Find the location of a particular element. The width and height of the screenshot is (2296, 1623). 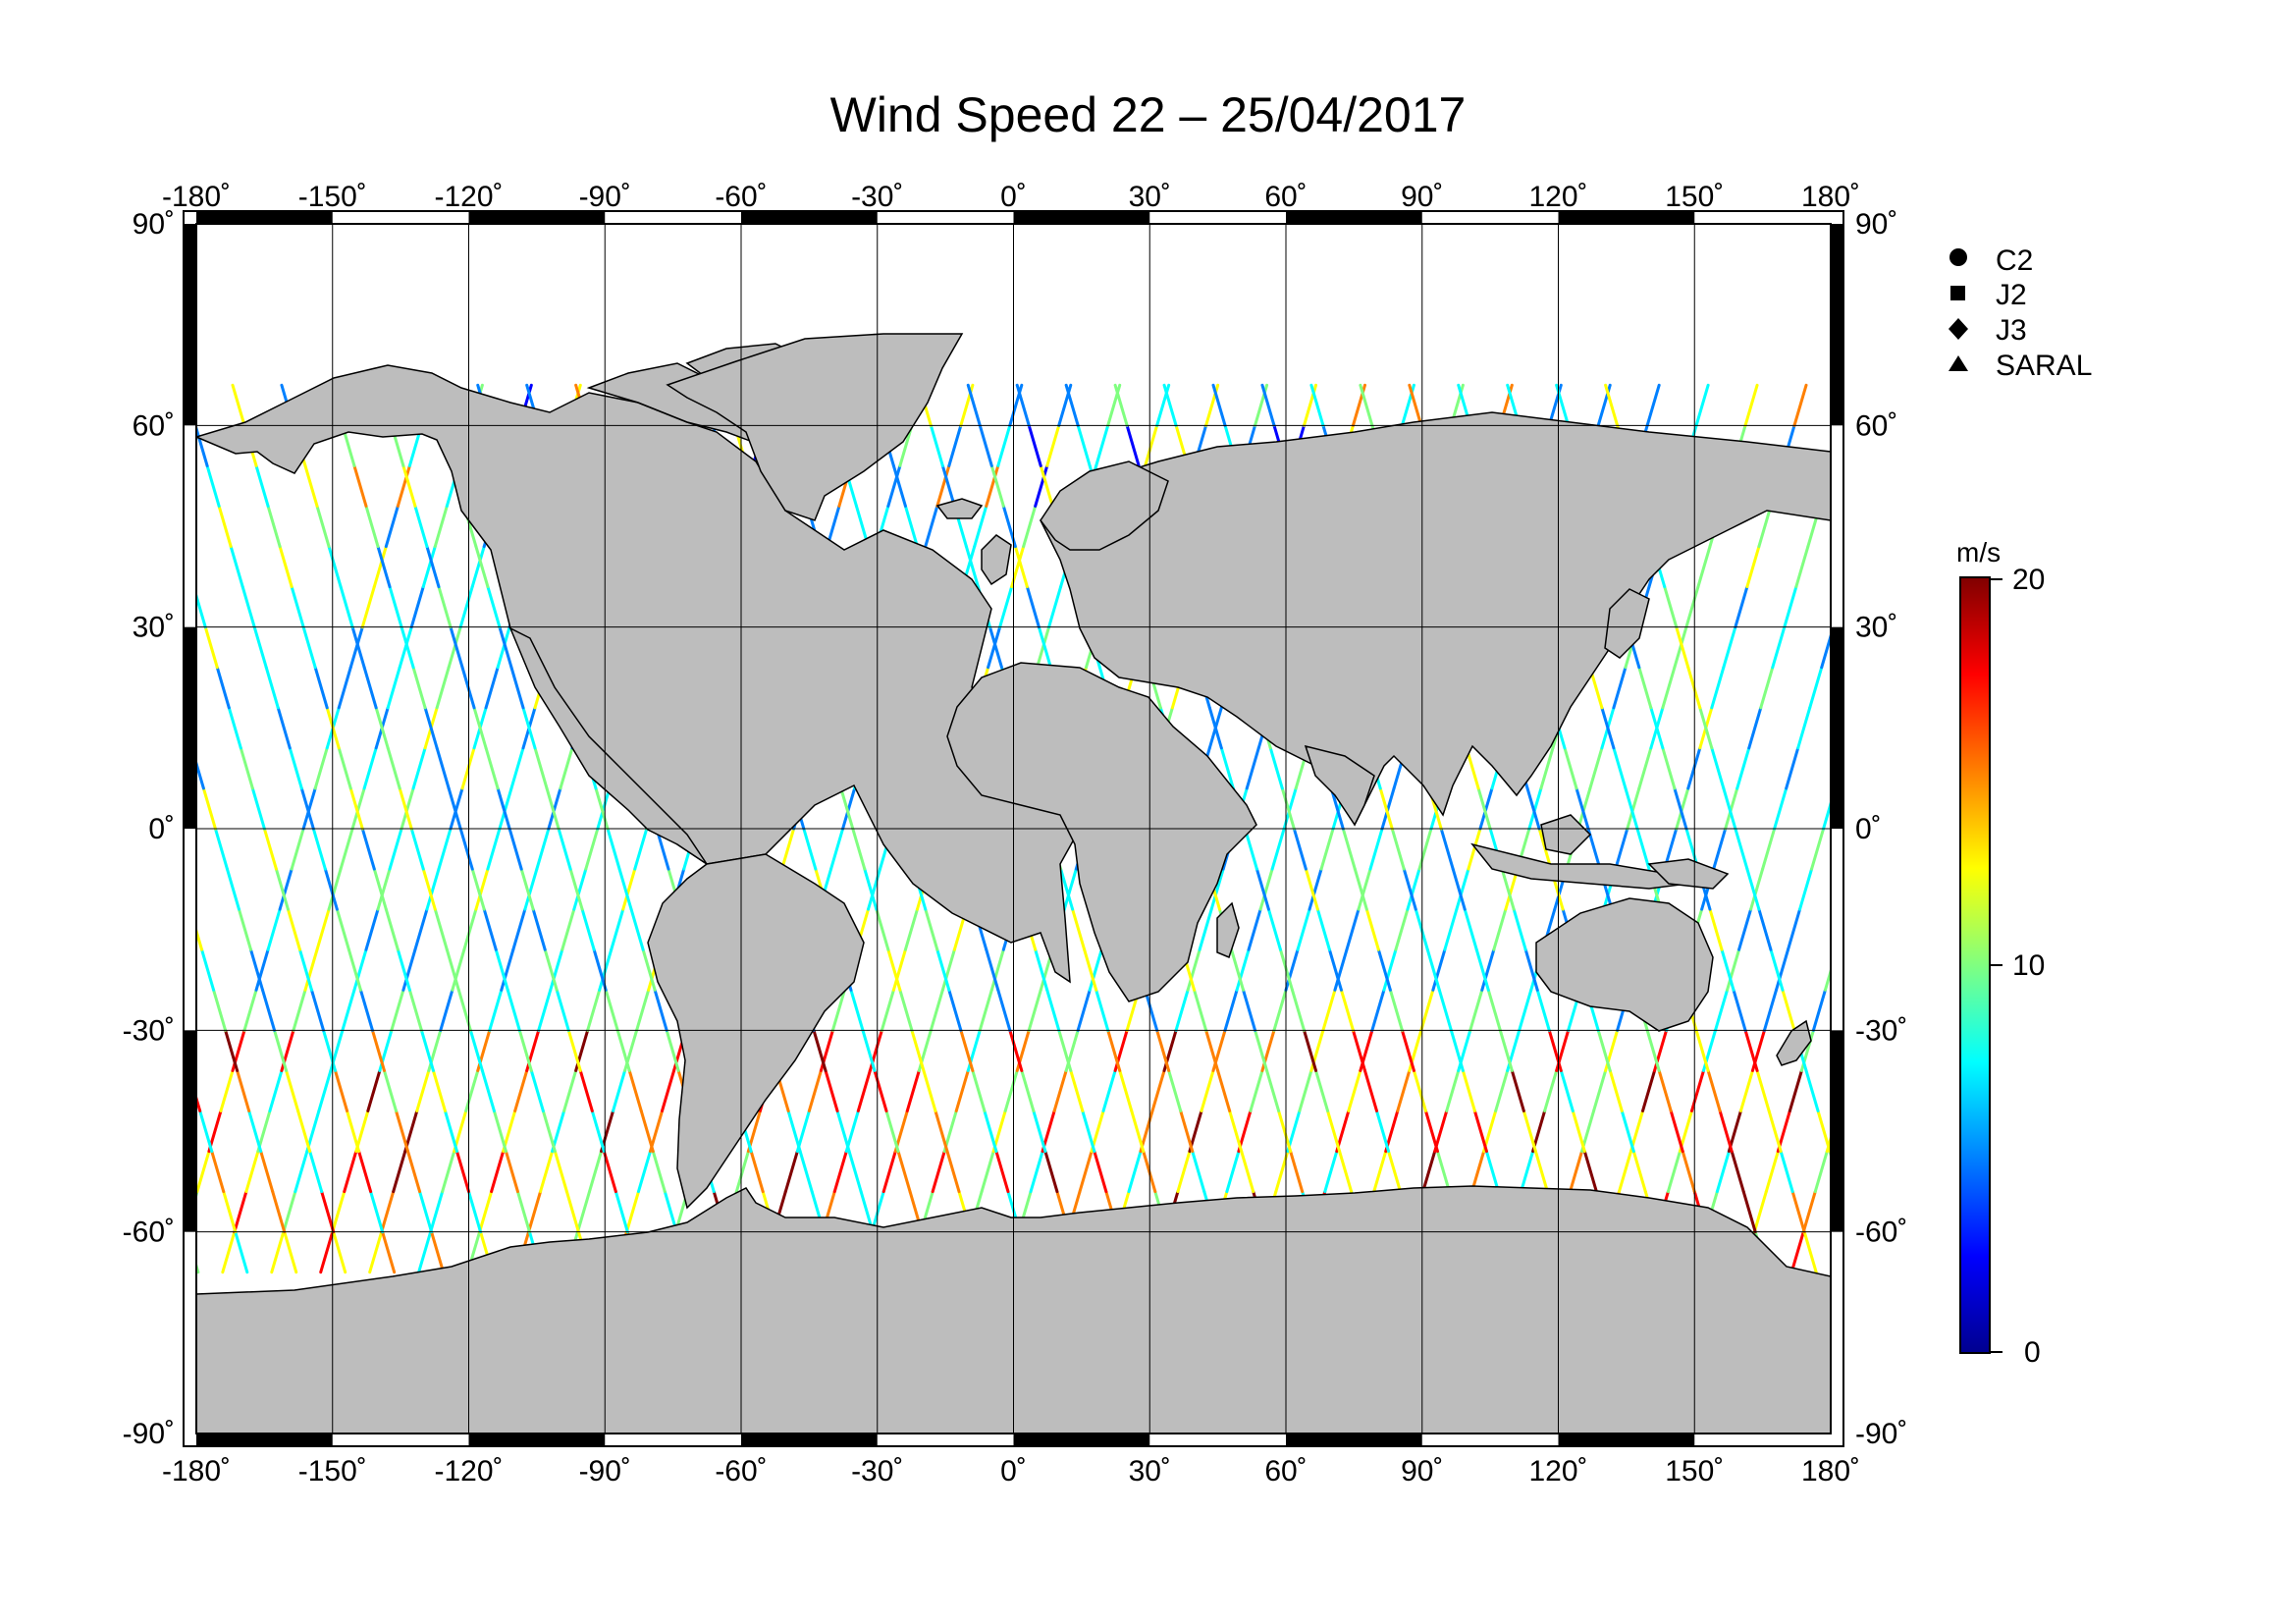

lat-tick-label: 0˚ is located at coordinates (161, 829).